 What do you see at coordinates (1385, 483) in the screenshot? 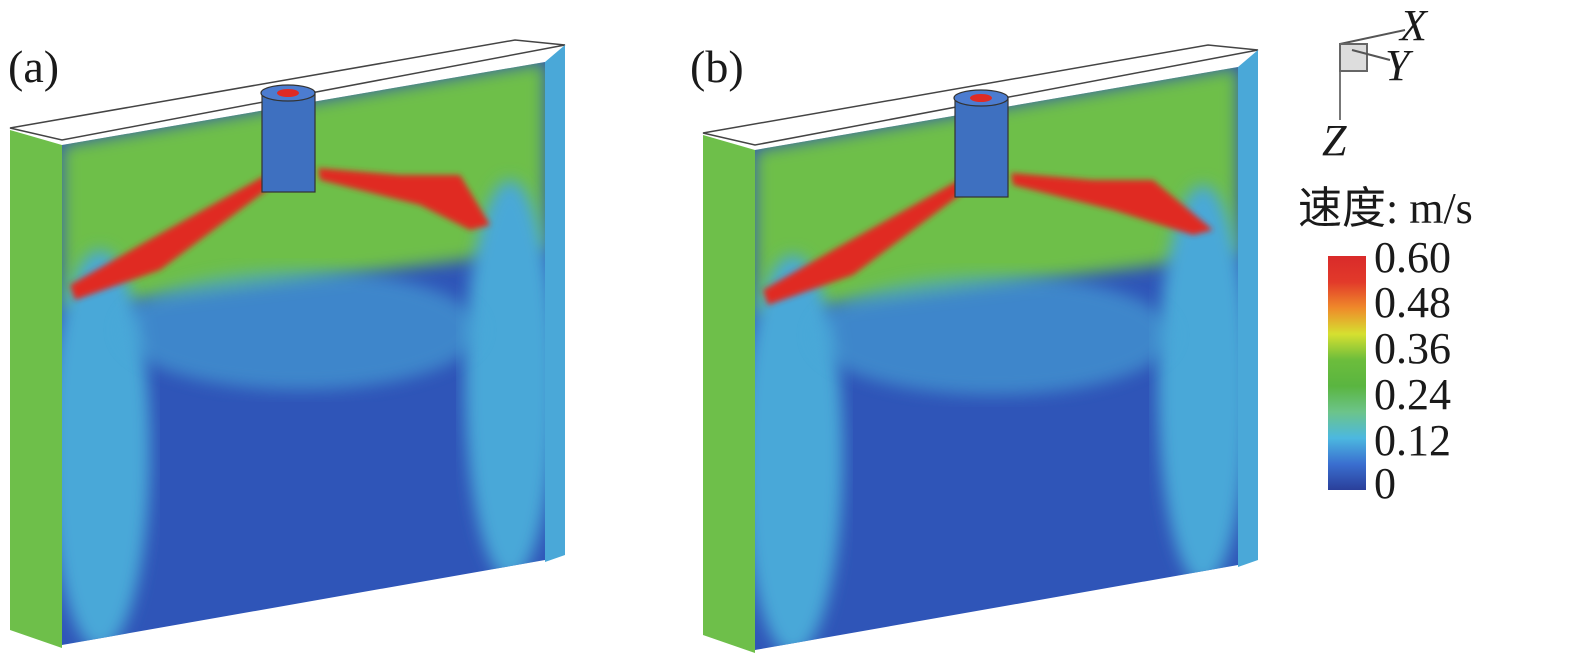
I see `legend-tick: 0` at bounding box center [1385, 483].